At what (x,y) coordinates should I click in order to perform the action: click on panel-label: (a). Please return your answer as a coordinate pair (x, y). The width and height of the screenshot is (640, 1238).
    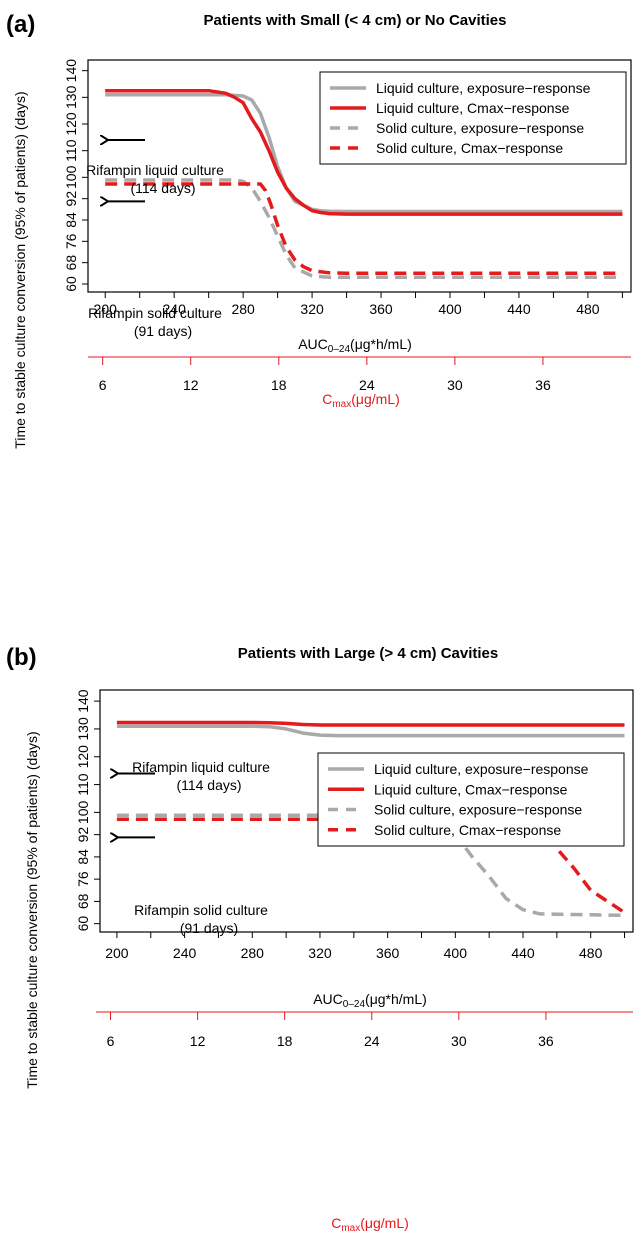
    Looking at the image, I should click on (20, 24).